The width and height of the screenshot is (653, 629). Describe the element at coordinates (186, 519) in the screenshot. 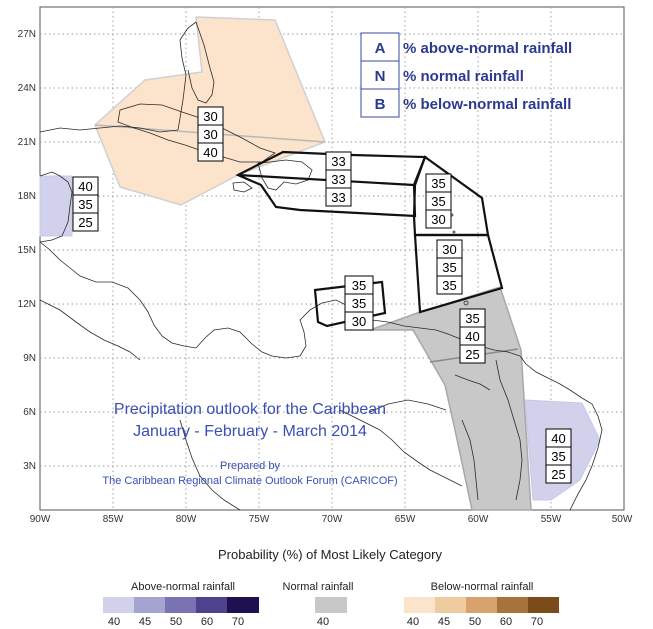

I see `svg-text: 80W` at that location.